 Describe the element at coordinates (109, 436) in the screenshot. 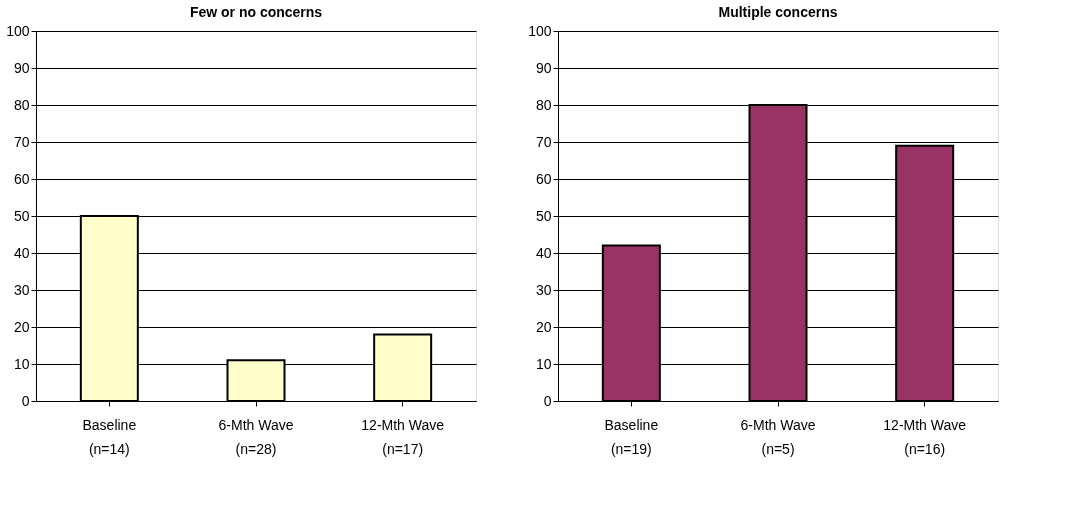

I see `x-tick-label: Baseline (n=14)` at that location.